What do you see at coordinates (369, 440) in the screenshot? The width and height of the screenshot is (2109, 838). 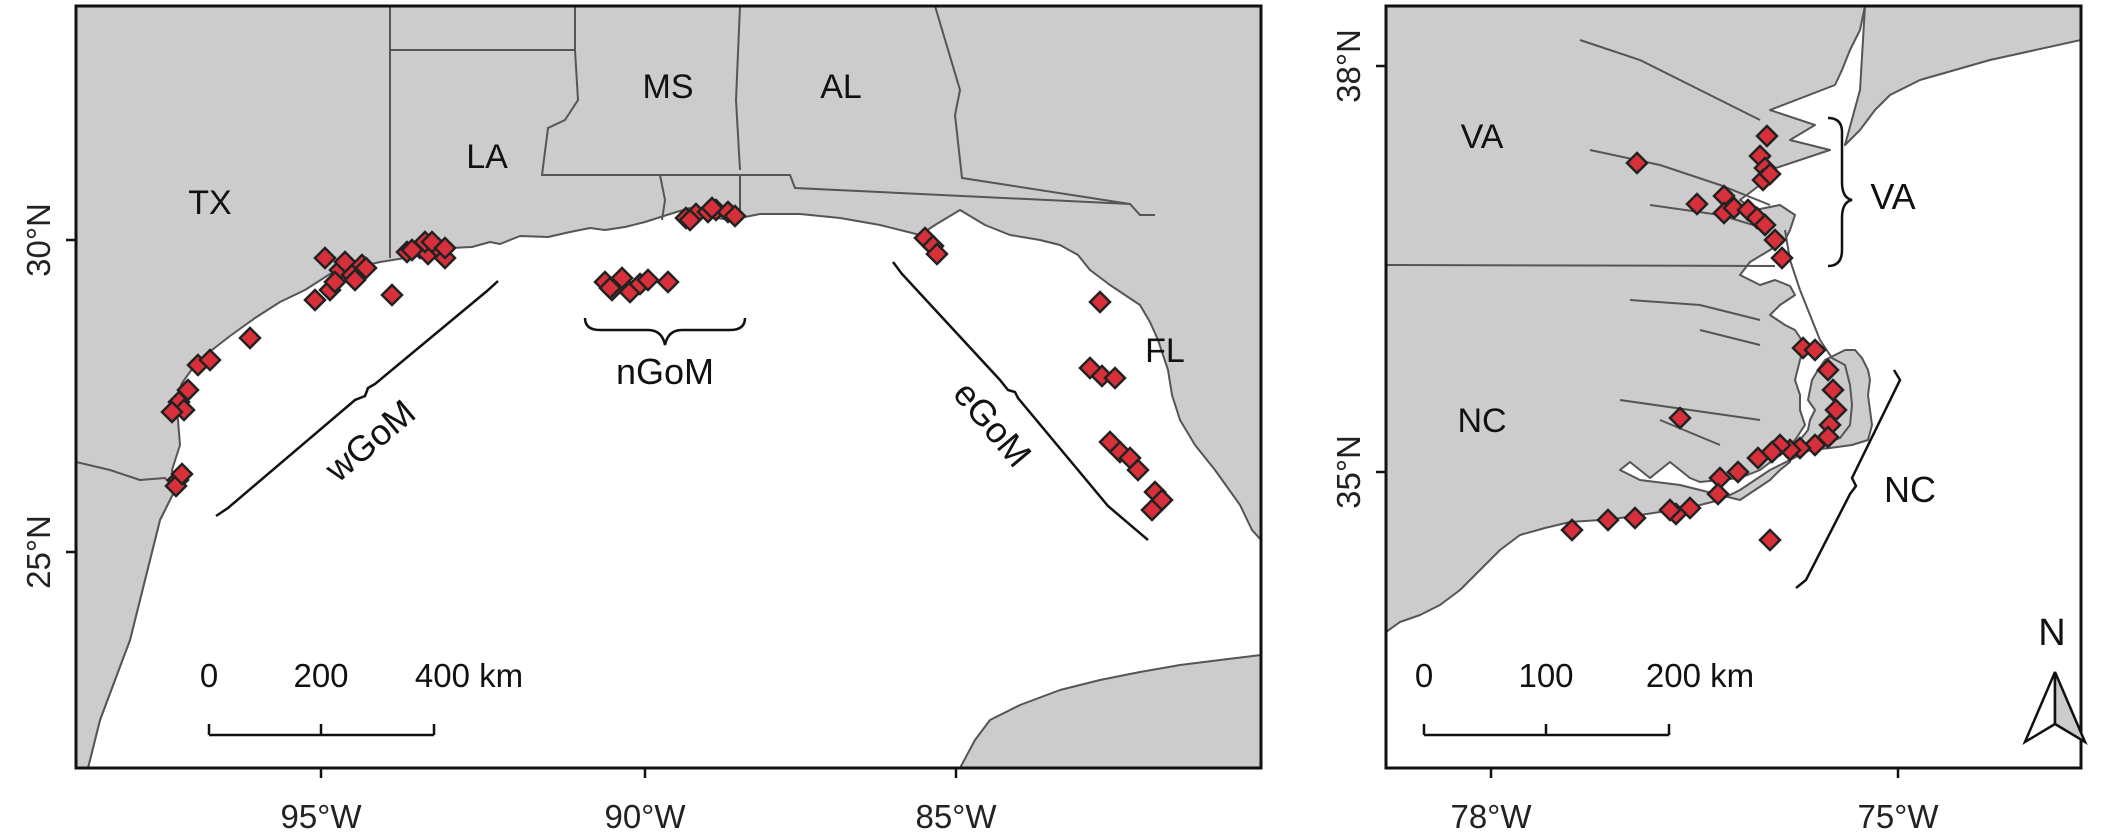 I see `region-label-wgom: wGoM` at bounding box center [369, 440].